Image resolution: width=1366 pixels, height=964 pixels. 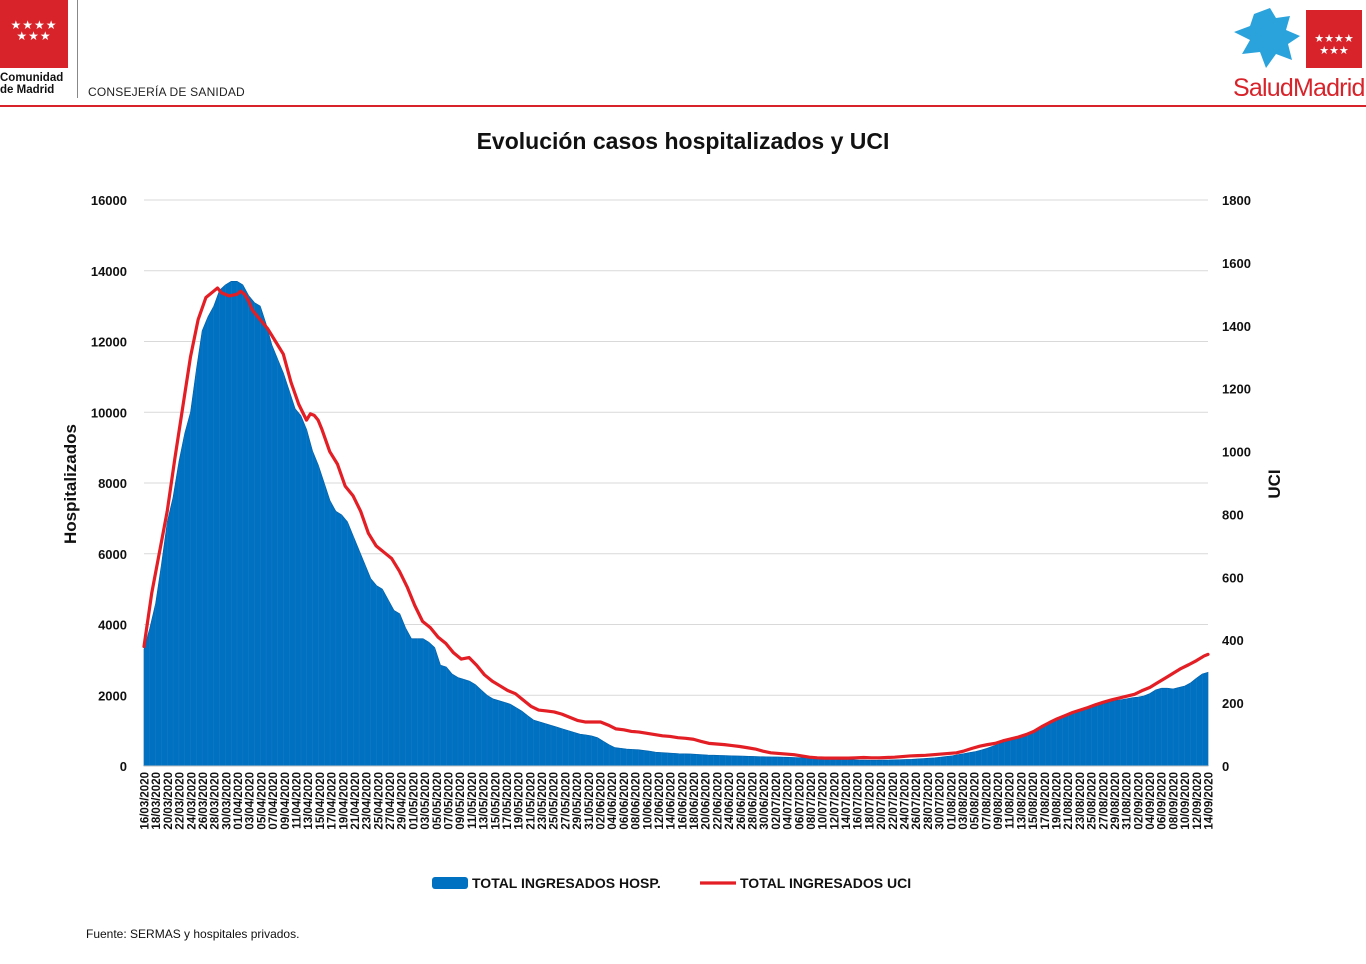 I want to click on x-tick-label: 21/04/2020, so click(x=356, y=801).